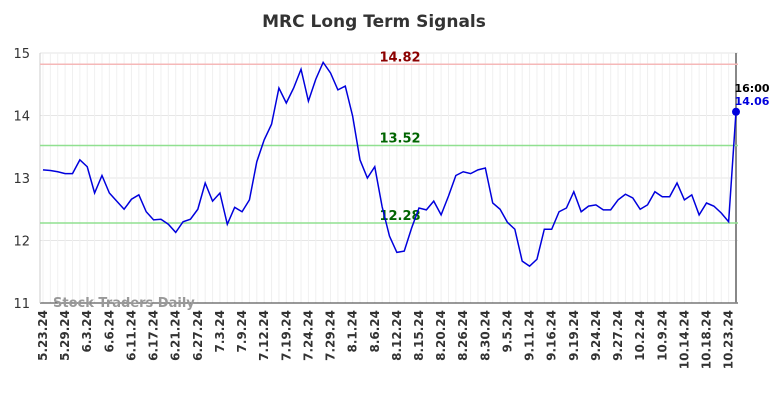 This screenshot has width=784, height=398. Describe the element at coordinates (21, 179) in the screenshot. I see `y-tick-label: 13` at that location.